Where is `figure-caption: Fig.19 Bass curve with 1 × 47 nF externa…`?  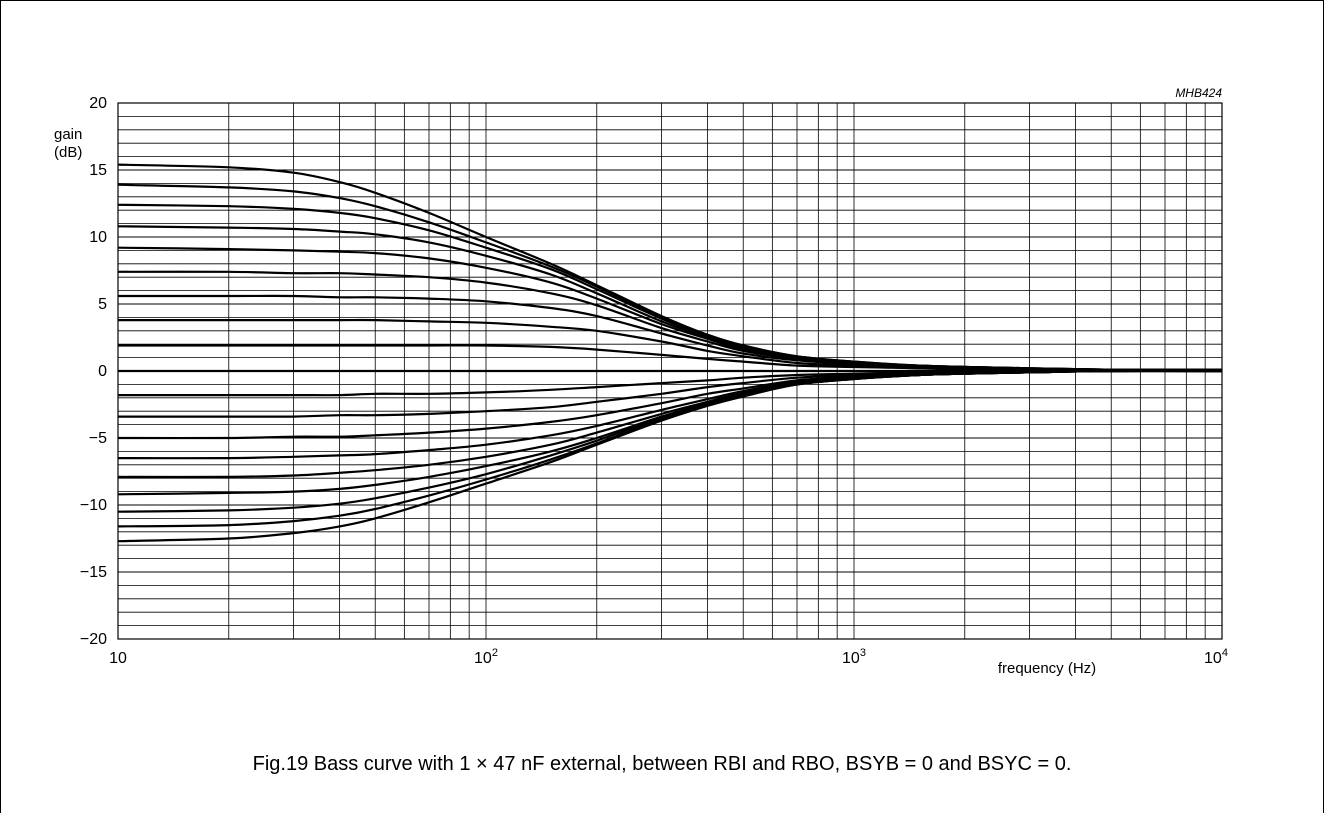 figure-caption: Fig.19 Bass curve with 1 × 47 nF externa… is located at coordinates (662, 764).